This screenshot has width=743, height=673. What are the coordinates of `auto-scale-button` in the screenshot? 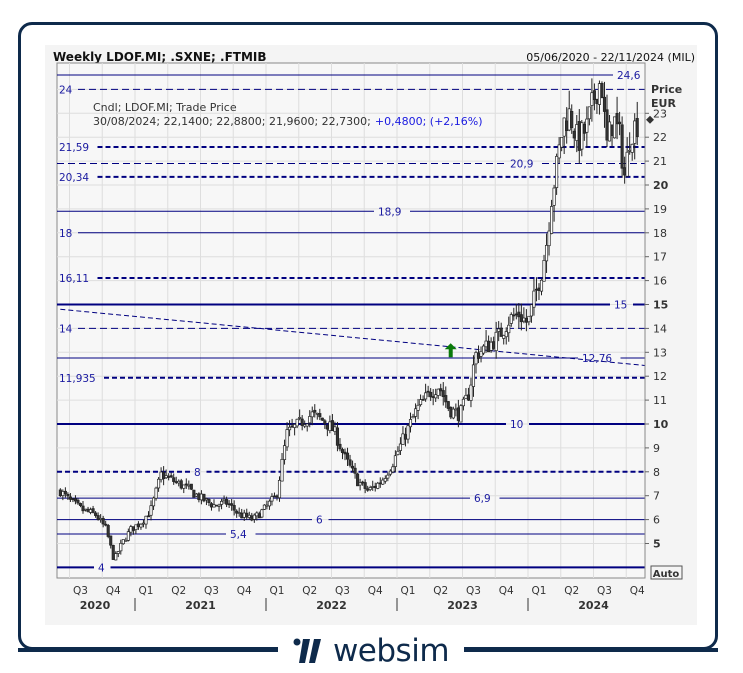 It's located at (666, 572).